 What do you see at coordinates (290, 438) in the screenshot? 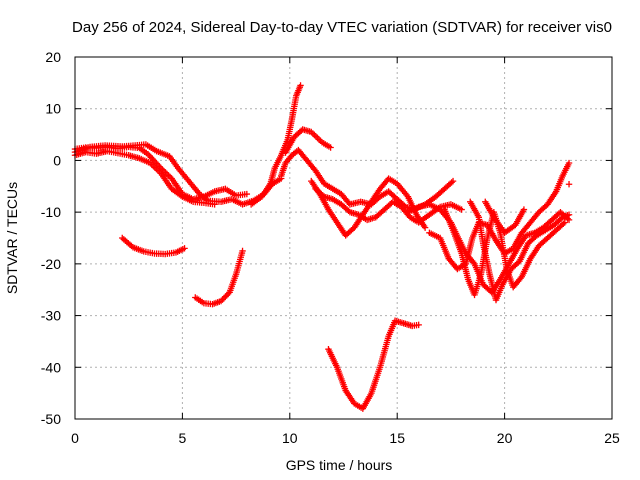
I see `x-tick-label: 10` at bounding box center [290, 438].